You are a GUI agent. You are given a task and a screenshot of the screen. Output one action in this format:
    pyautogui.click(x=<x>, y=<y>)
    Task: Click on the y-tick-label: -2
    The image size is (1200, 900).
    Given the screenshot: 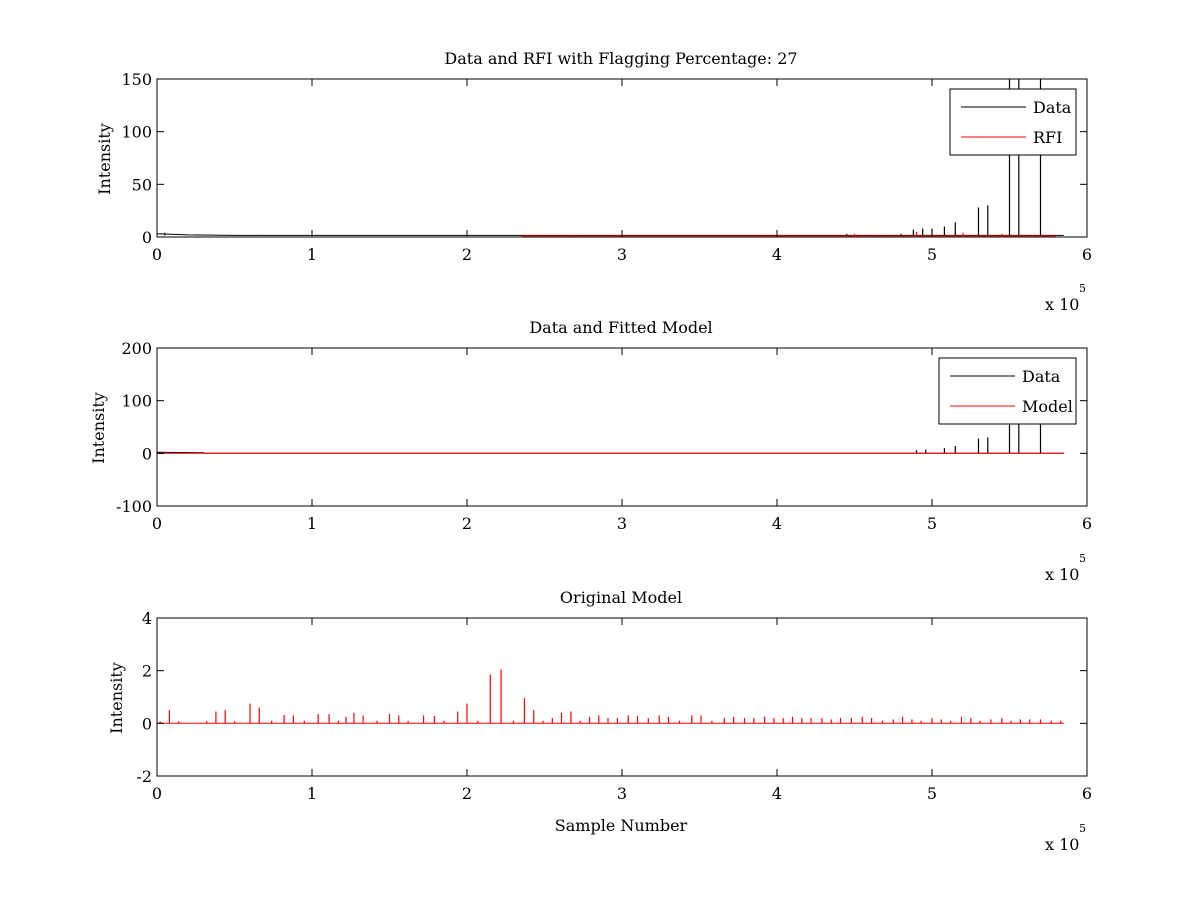 What is the action you would take?
    pyautogui.click(x=144, y=776)
    